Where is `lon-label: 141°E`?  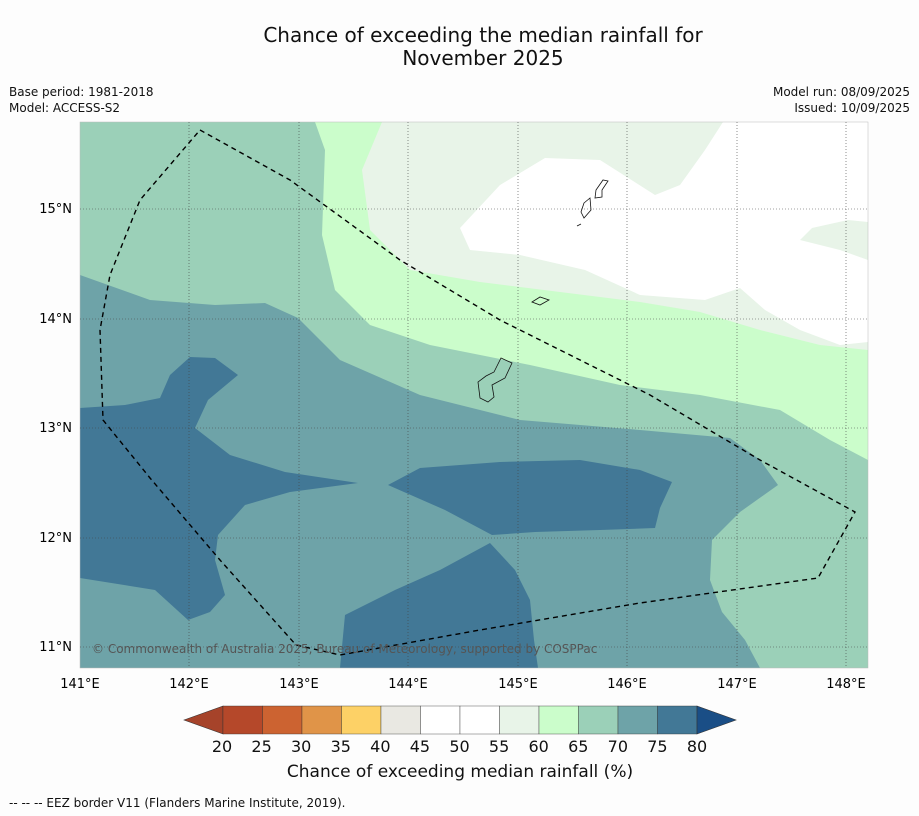
lon-label: 141°E is located at coordinates (80, 684).